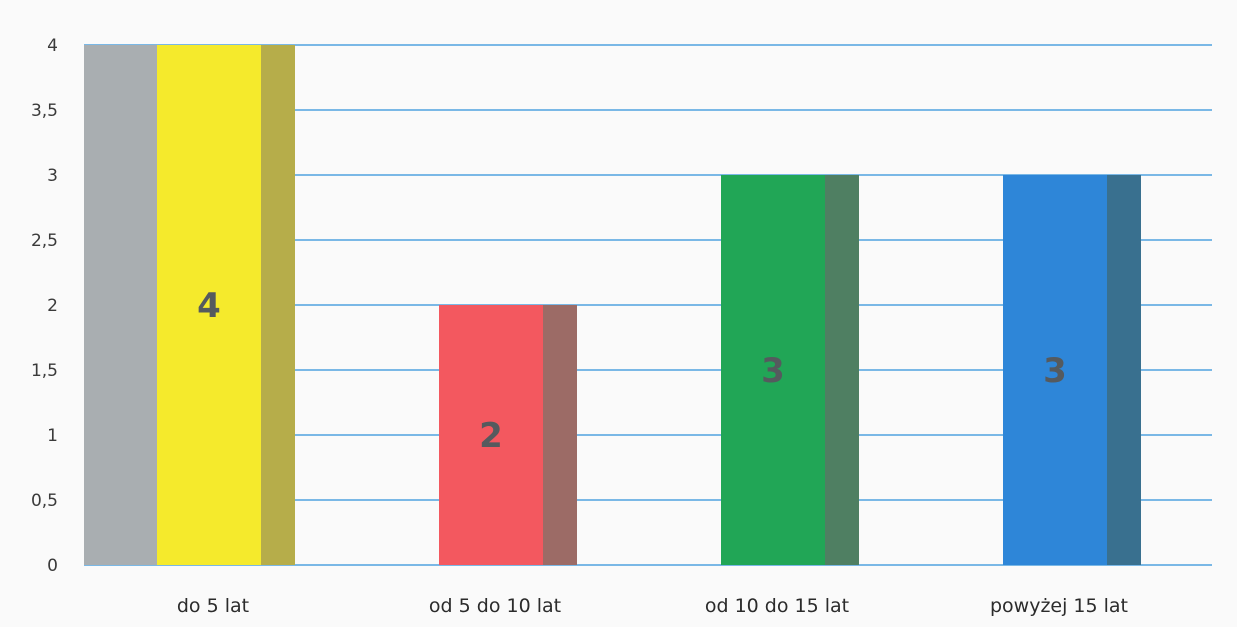 The image size is (1237, 627). I want to click on y-tick-label: 3,5, so click(44, 111).